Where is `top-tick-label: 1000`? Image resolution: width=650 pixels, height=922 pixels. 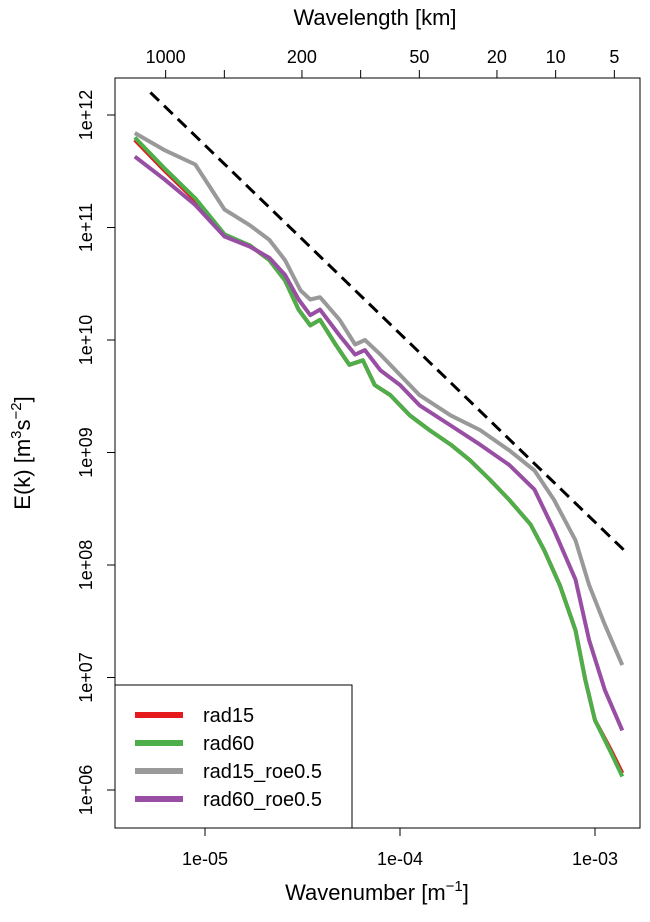 top-tick-label: 1000 is located at coordinates (166, 57).